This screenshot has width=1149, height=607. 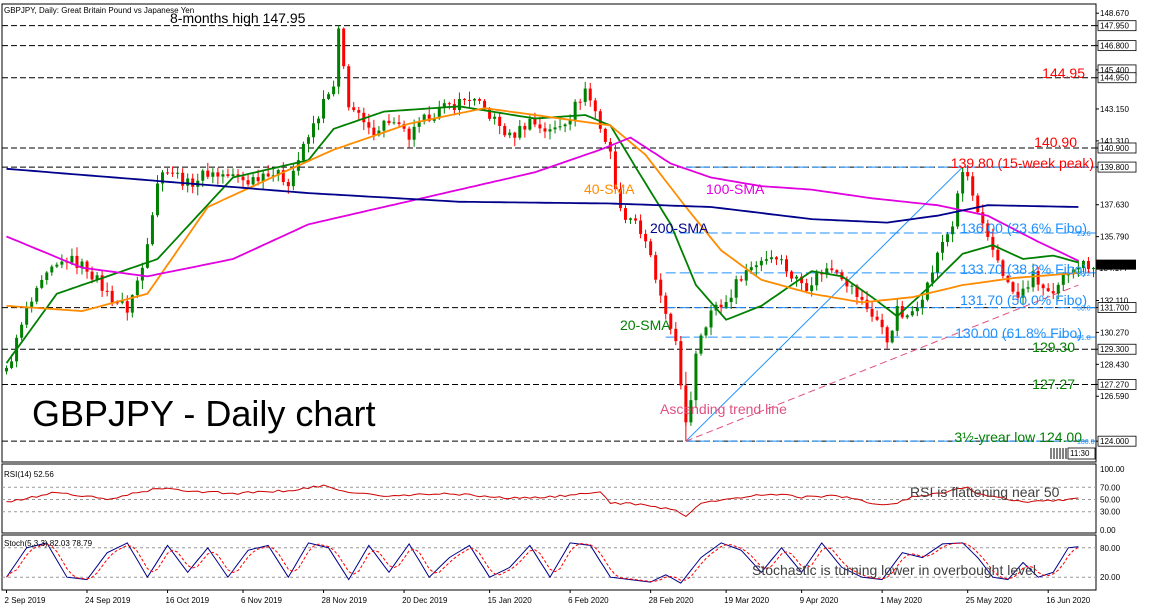 I want to click on stoch-tick-label: 20.00, so click(x=1110, y=577).